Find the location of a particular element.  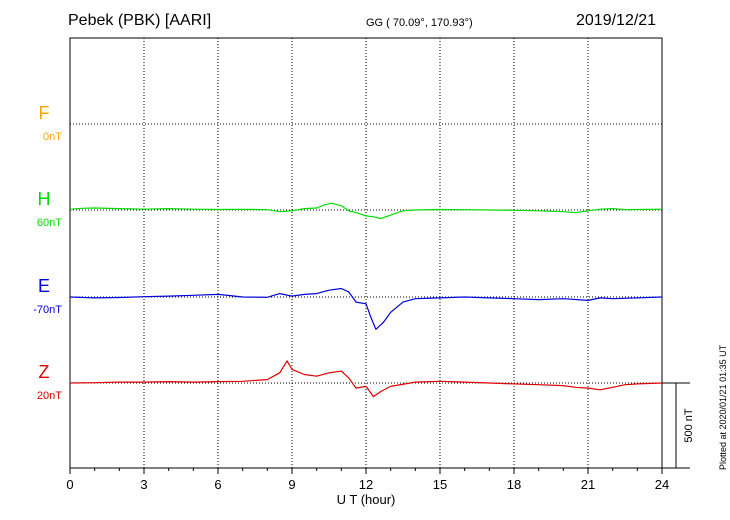

component-label-h: H is located at coordinates (44, 199).